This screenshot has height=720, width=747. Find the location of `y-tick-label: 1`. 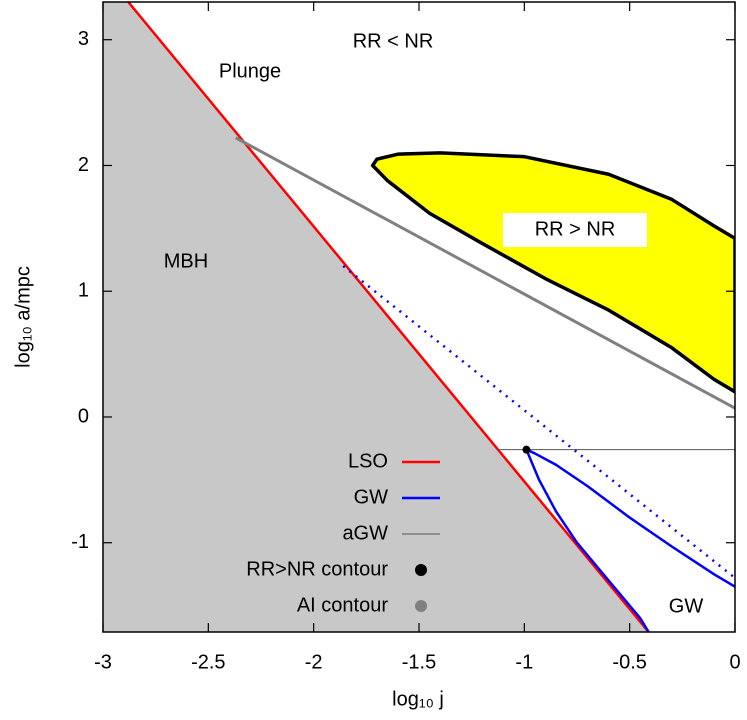

y-tick-label: 1 is located at coordinates (83, 291).